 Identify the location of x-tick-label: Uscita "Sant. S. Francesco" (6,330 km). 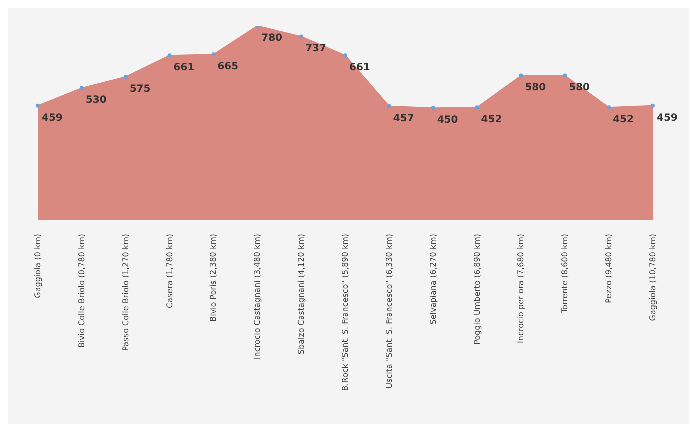
(389, 311).